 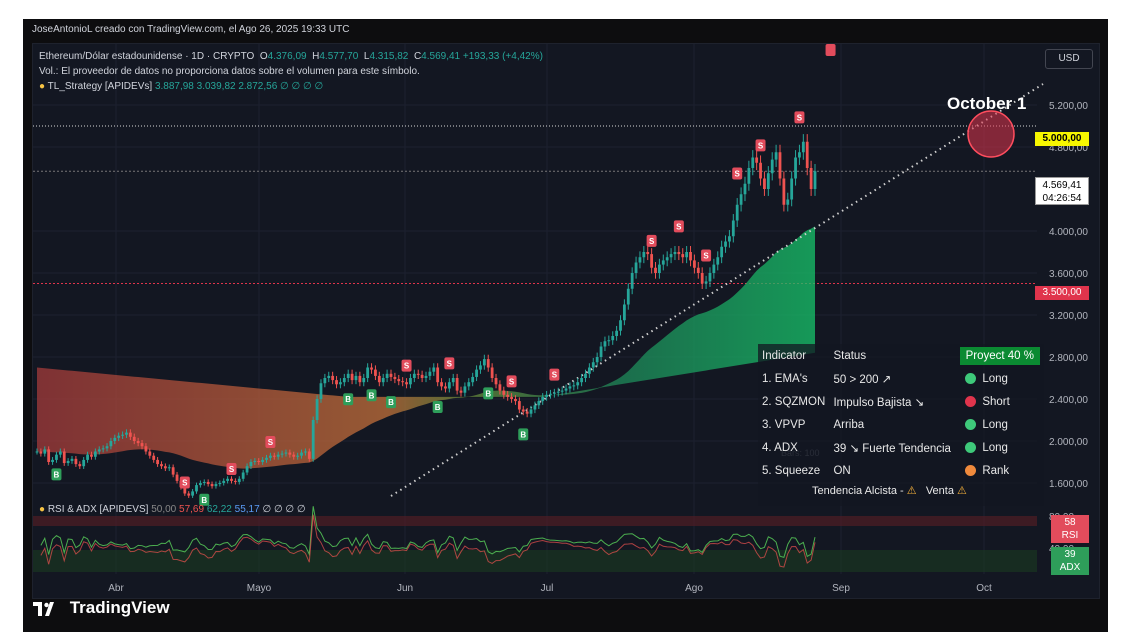 I want to click on rsi-line, so click(x=428, y=532).